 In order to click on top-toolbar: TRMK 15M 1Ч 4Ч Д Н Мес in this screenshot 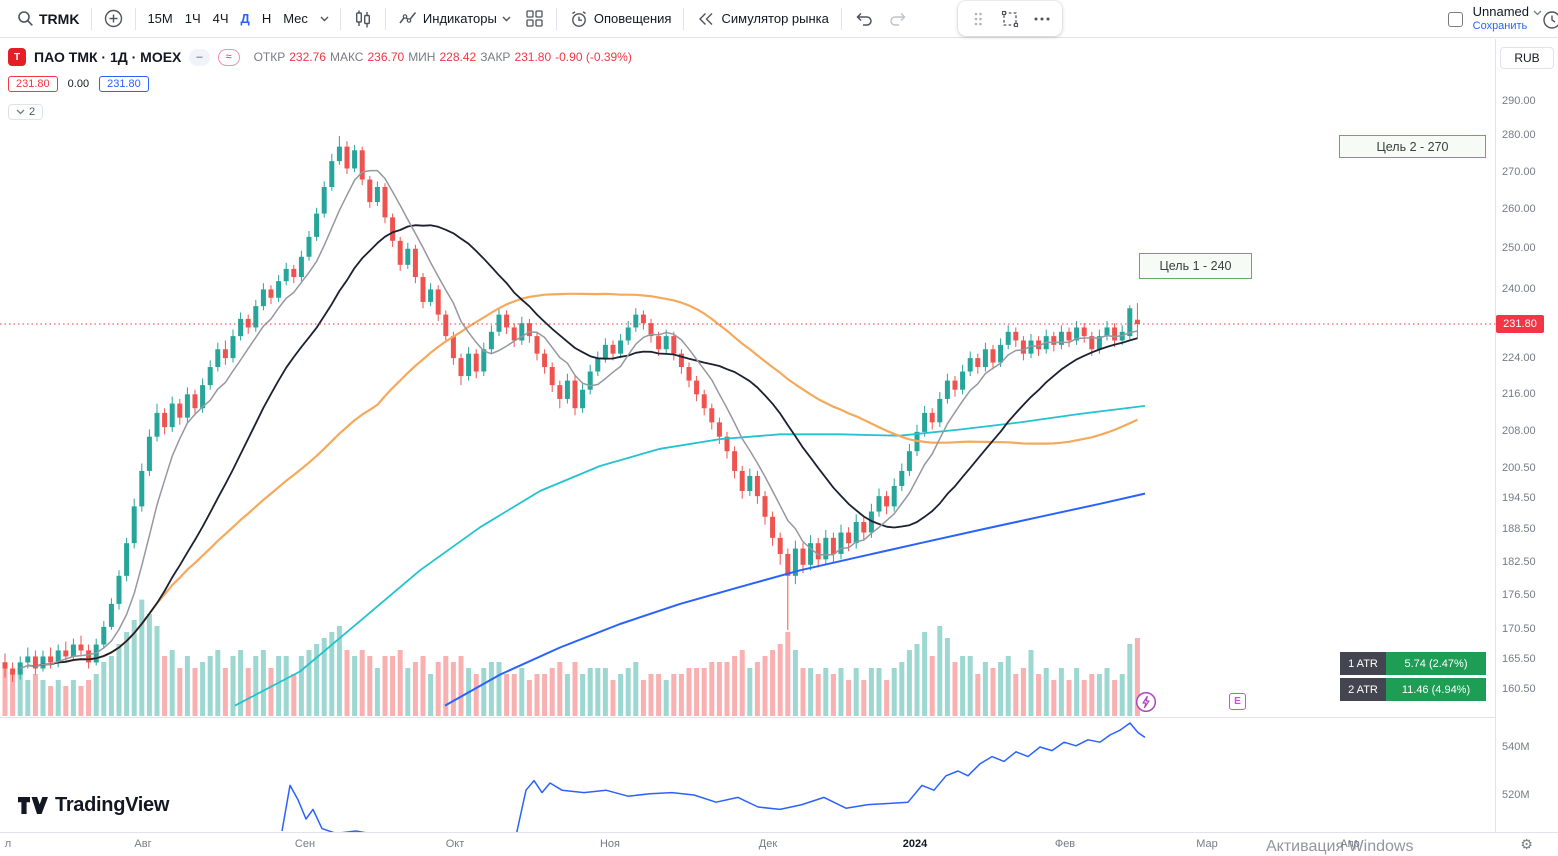, I will do `click(779, 19)`.